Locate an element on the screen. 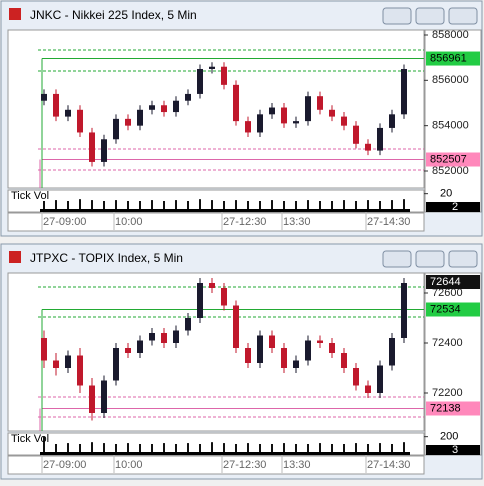 Image resolution: width=484 pixels, height=486 pixels. time-label: 27-14:30 is located at coordinates (388, 465).